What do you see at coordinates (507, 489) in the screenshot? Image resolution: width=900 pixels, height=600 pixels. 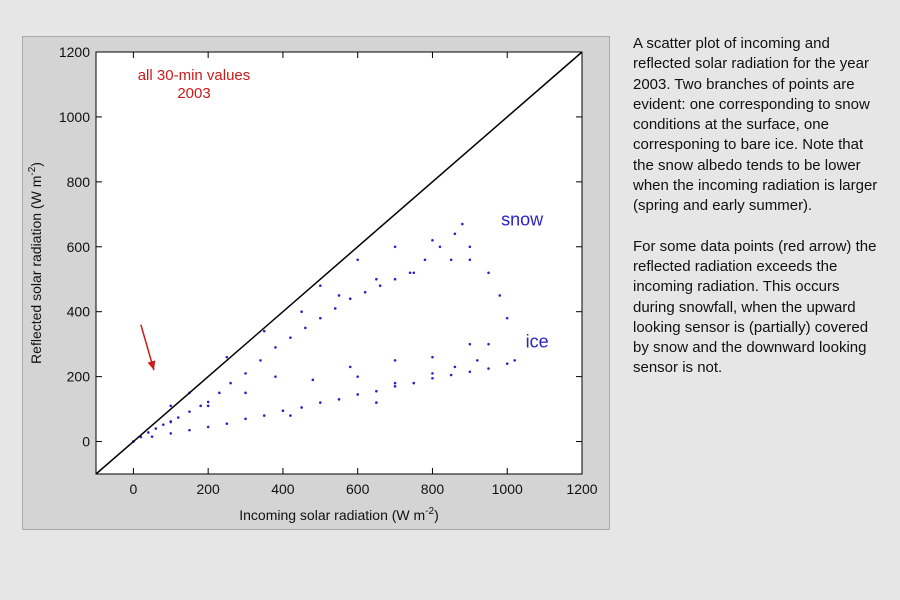 I see `x-tick-label: 1000` at bounding box center [507, 489].